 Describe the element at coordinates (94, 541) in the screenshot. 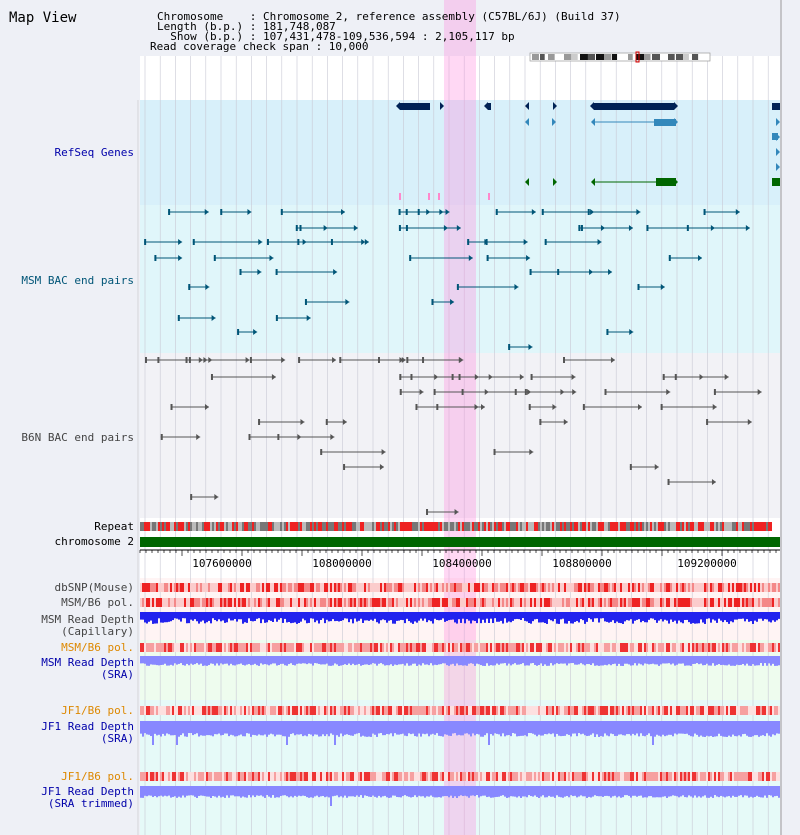

I see `track-label-chromosome: chromosome 2` at that location.